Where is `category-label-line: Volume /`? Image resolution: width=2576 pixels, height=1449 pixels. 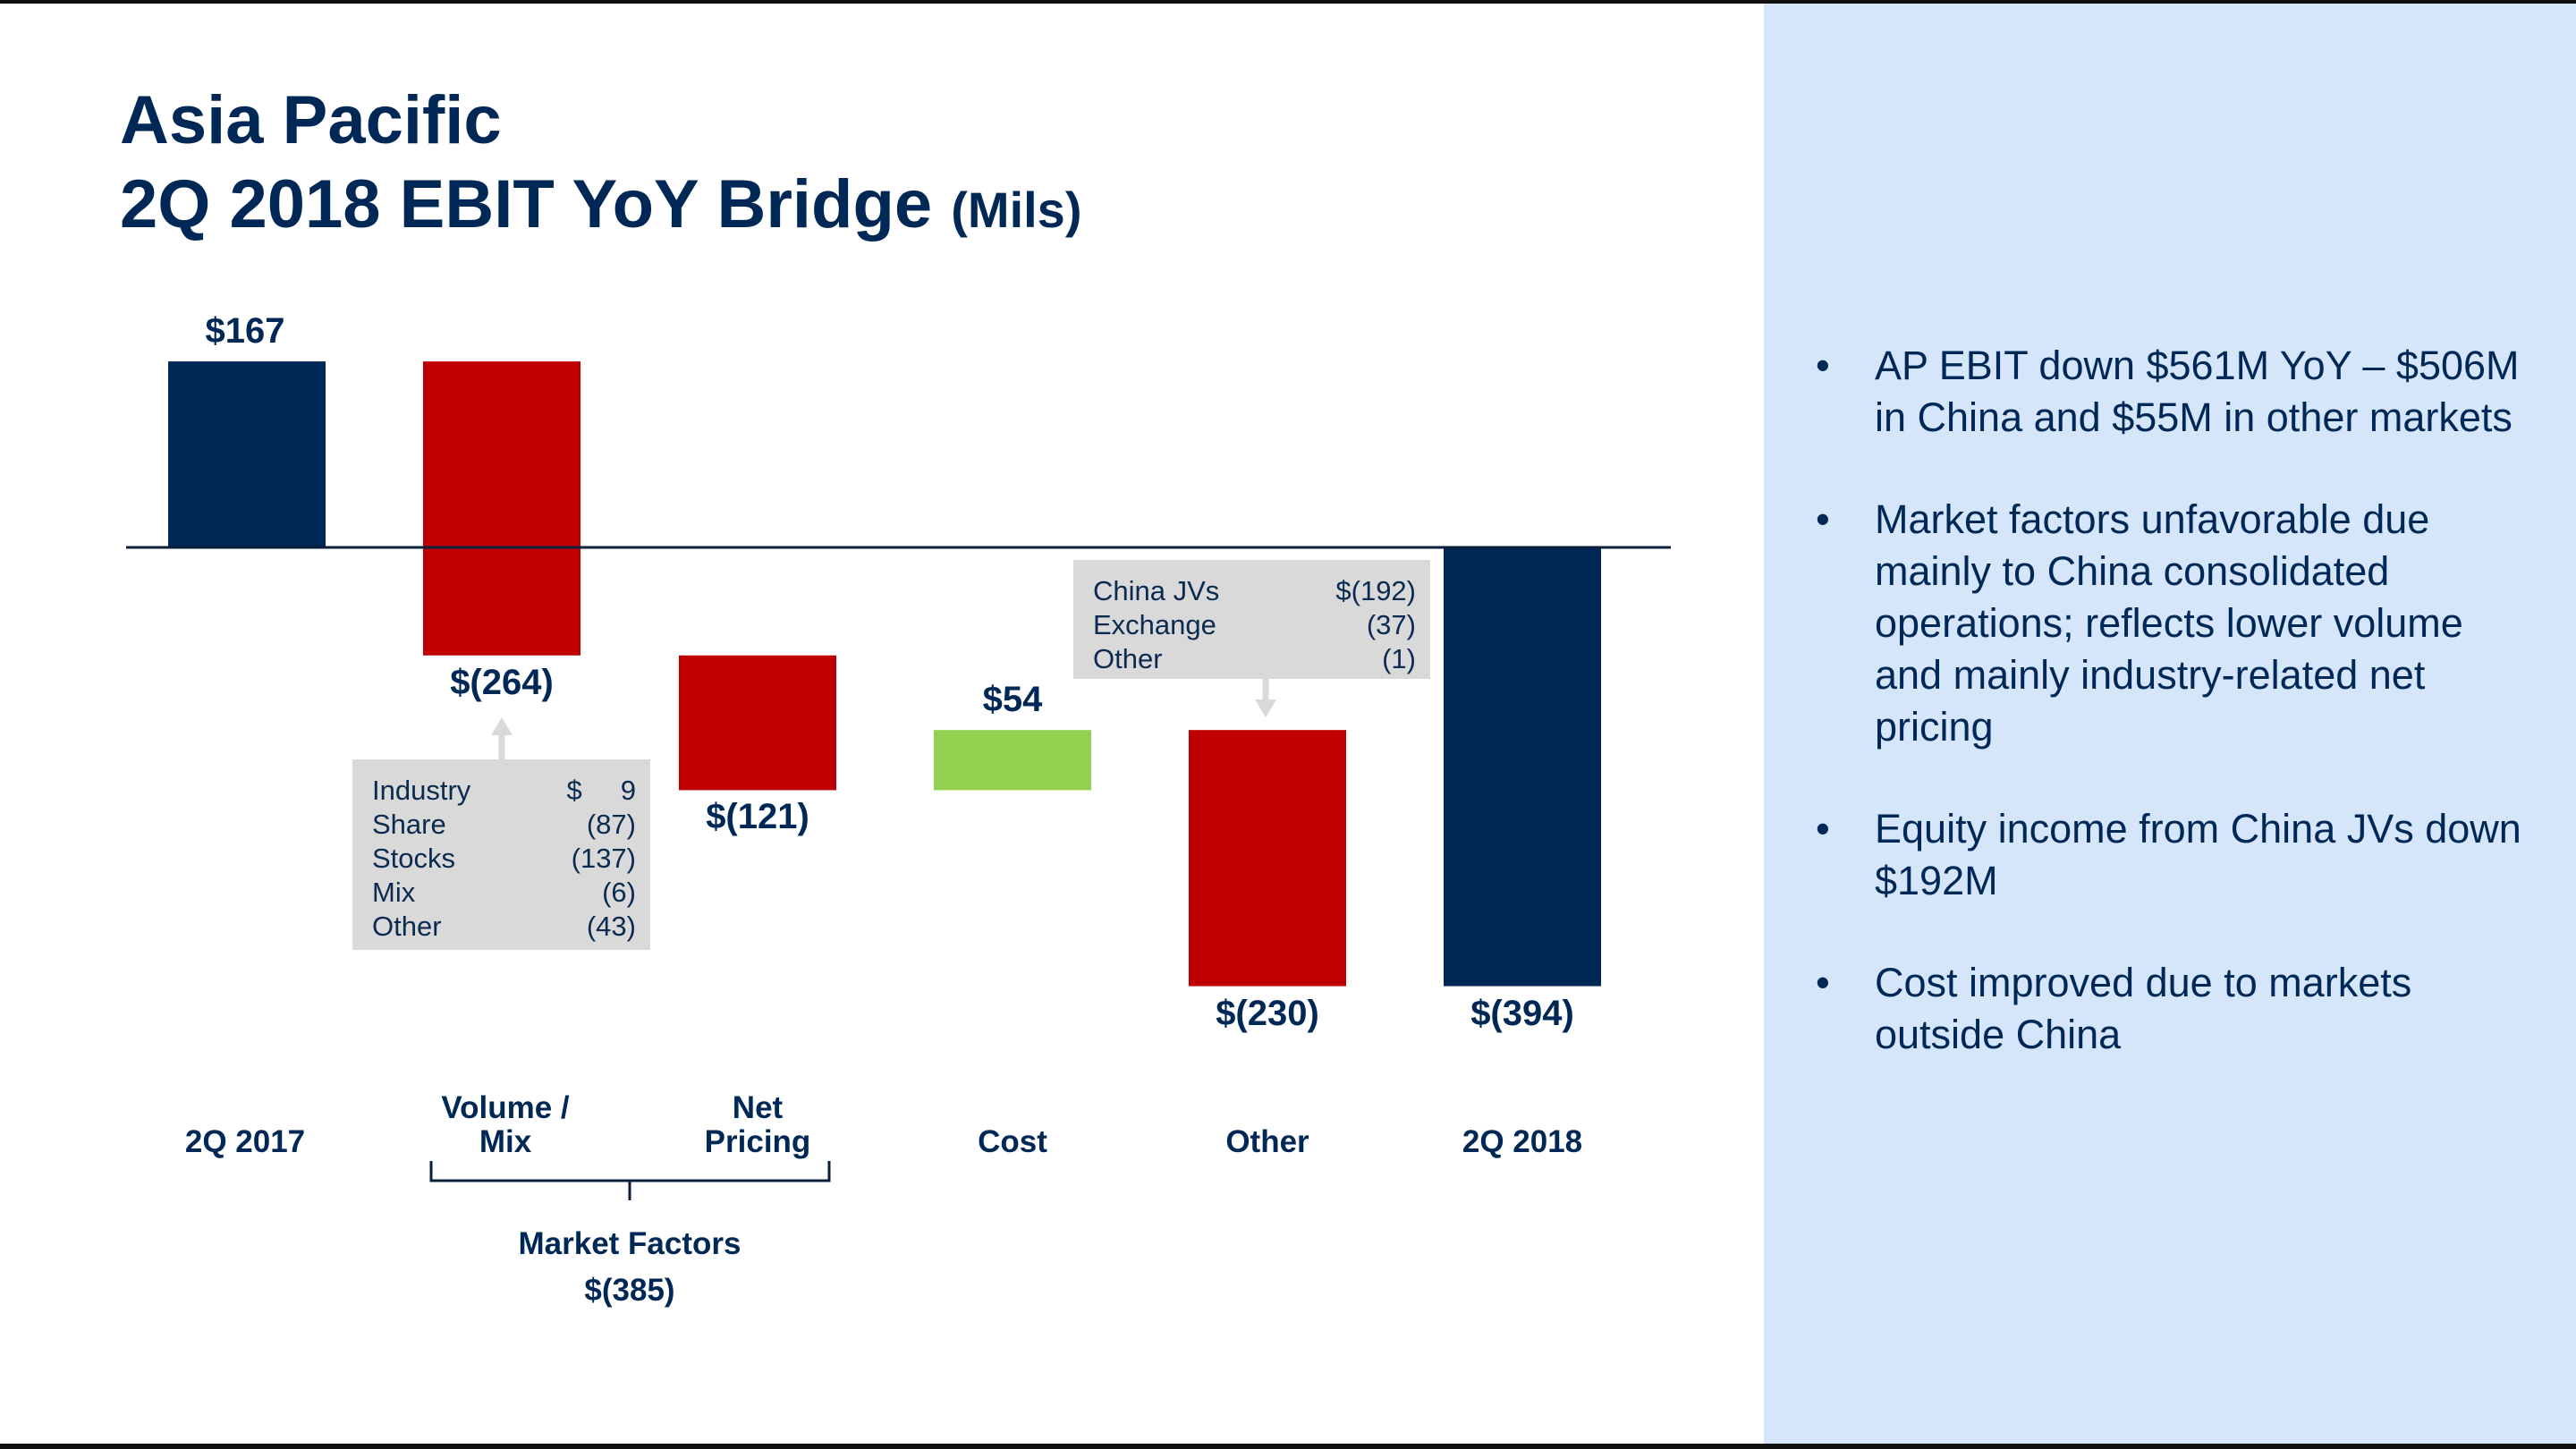
category-label-line: Volume / is located at coordinates (505, 1107).